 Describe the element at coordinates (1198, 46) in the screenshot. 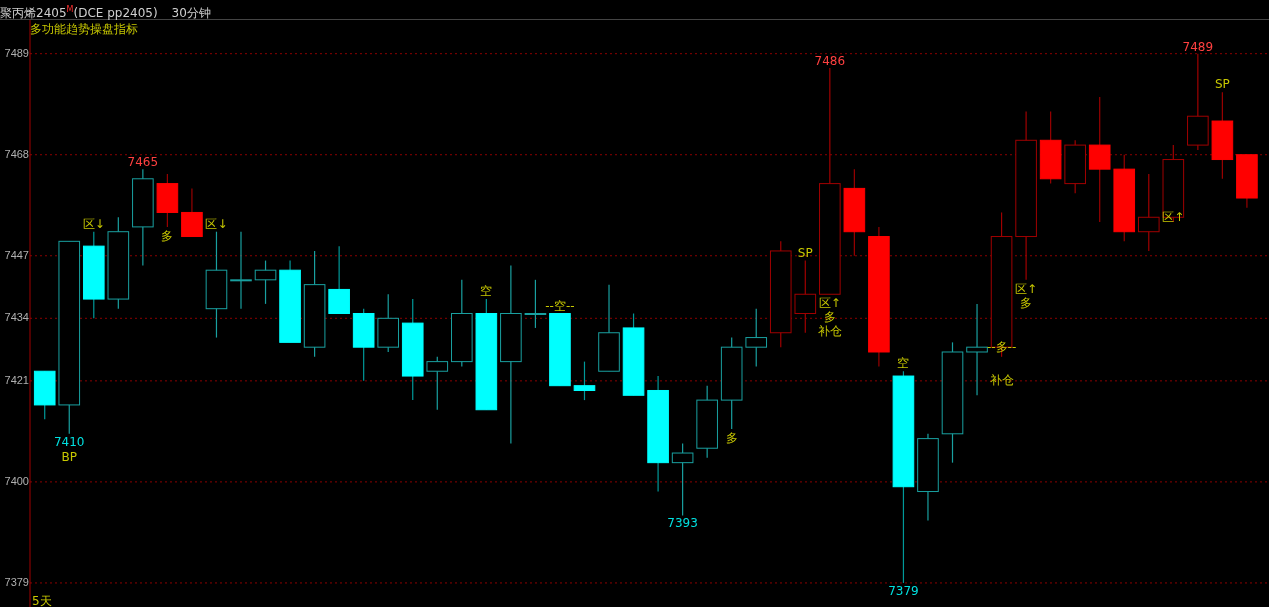

I see `annotation: 7489` at that location.